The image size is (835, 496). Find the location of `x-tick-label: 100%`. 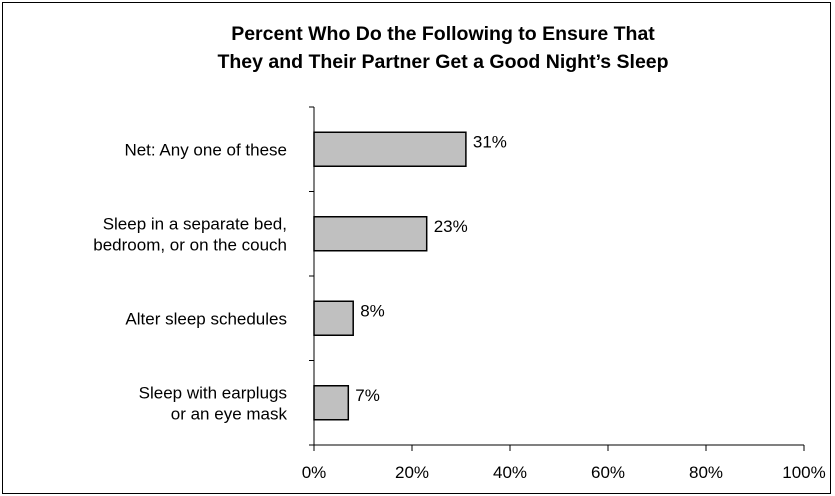

x-tick-label: 100% is located at coordinates (803, 472).